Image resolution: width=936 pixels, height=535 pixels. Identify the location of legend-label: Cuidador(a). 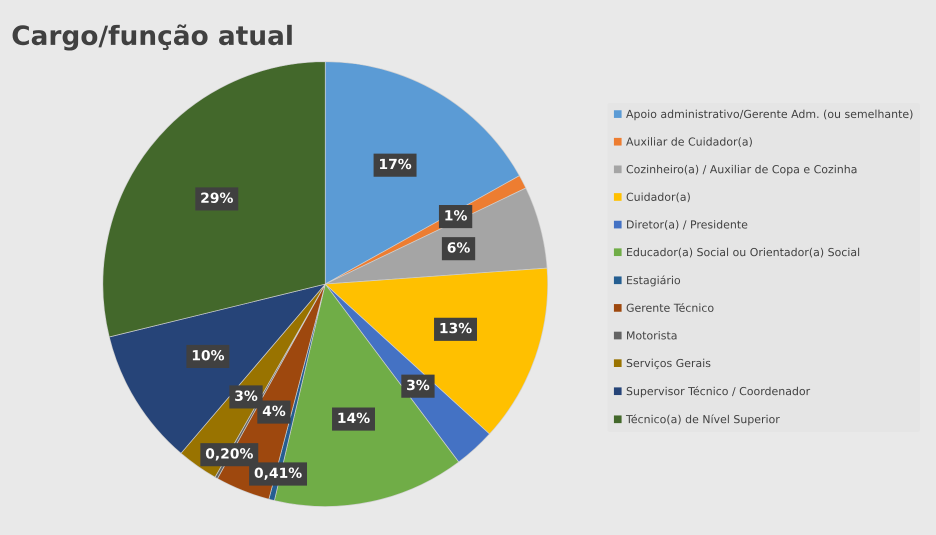
(658, 197).